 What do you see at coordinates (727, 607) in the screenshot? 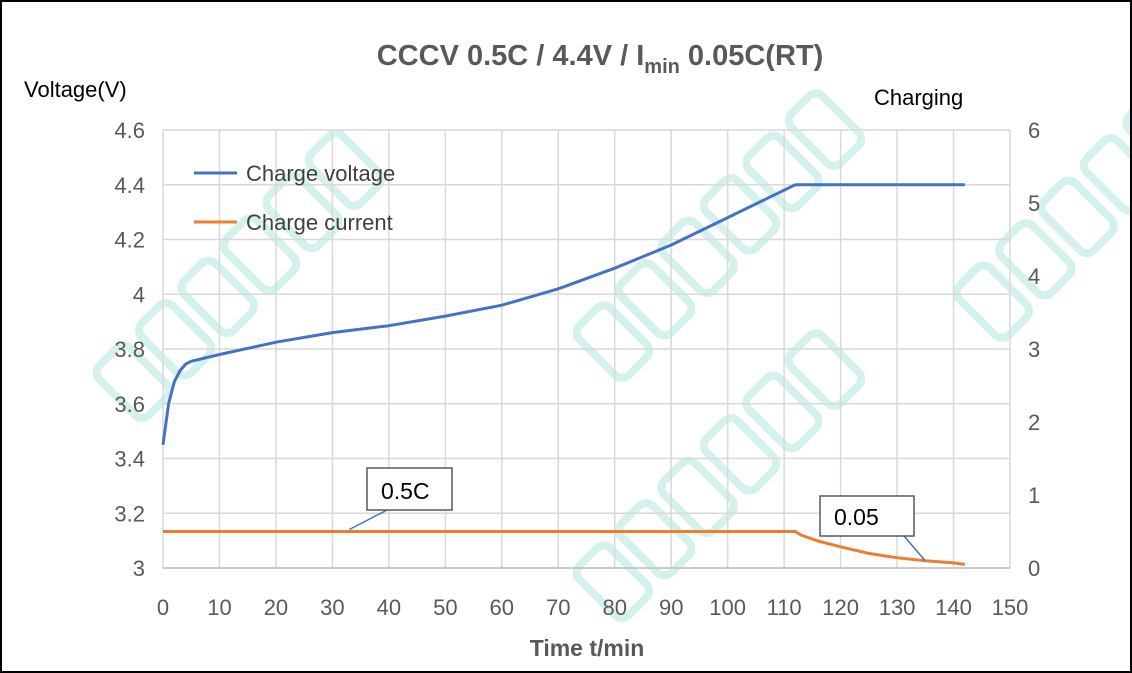
I see `x-tick-label: 100` at bounding box center [727, 607].